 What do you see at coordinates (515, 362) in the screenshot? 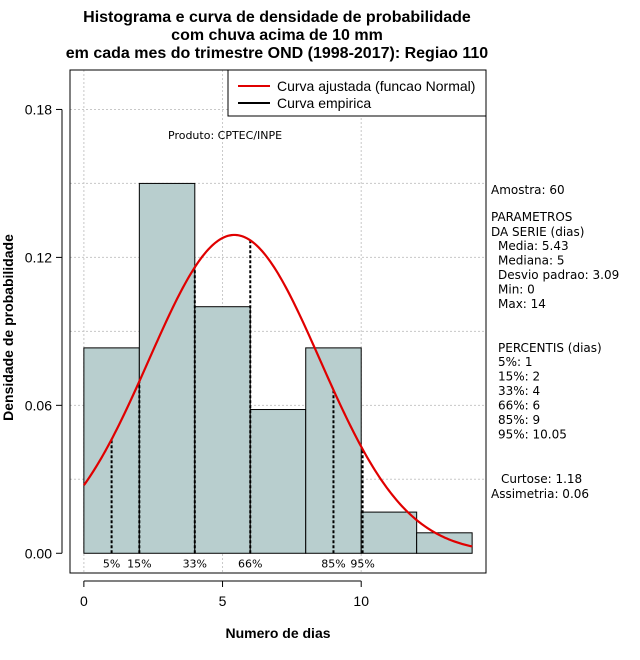
I see `side-percentil-1: 5%: 1` at bounding box center [515, 362].